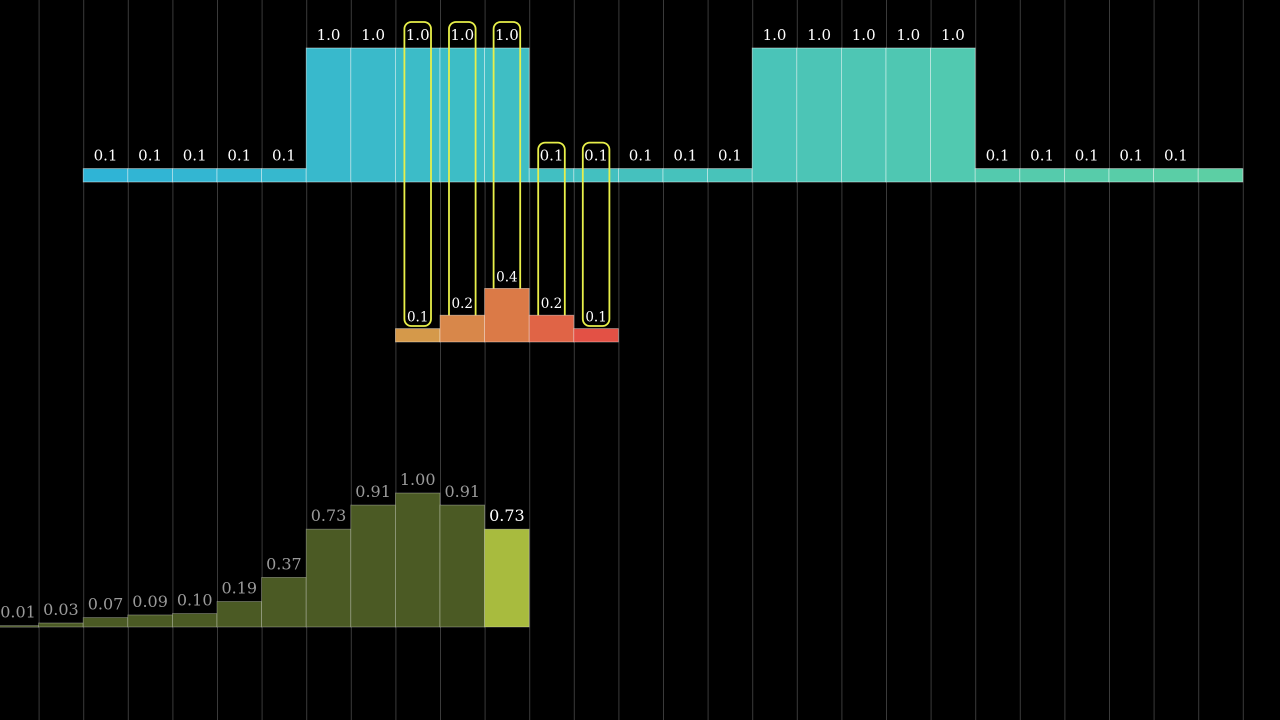 This screenshot has height=720, width=1280. I want to click on result-value-label: 0.37, so click(284, 563).